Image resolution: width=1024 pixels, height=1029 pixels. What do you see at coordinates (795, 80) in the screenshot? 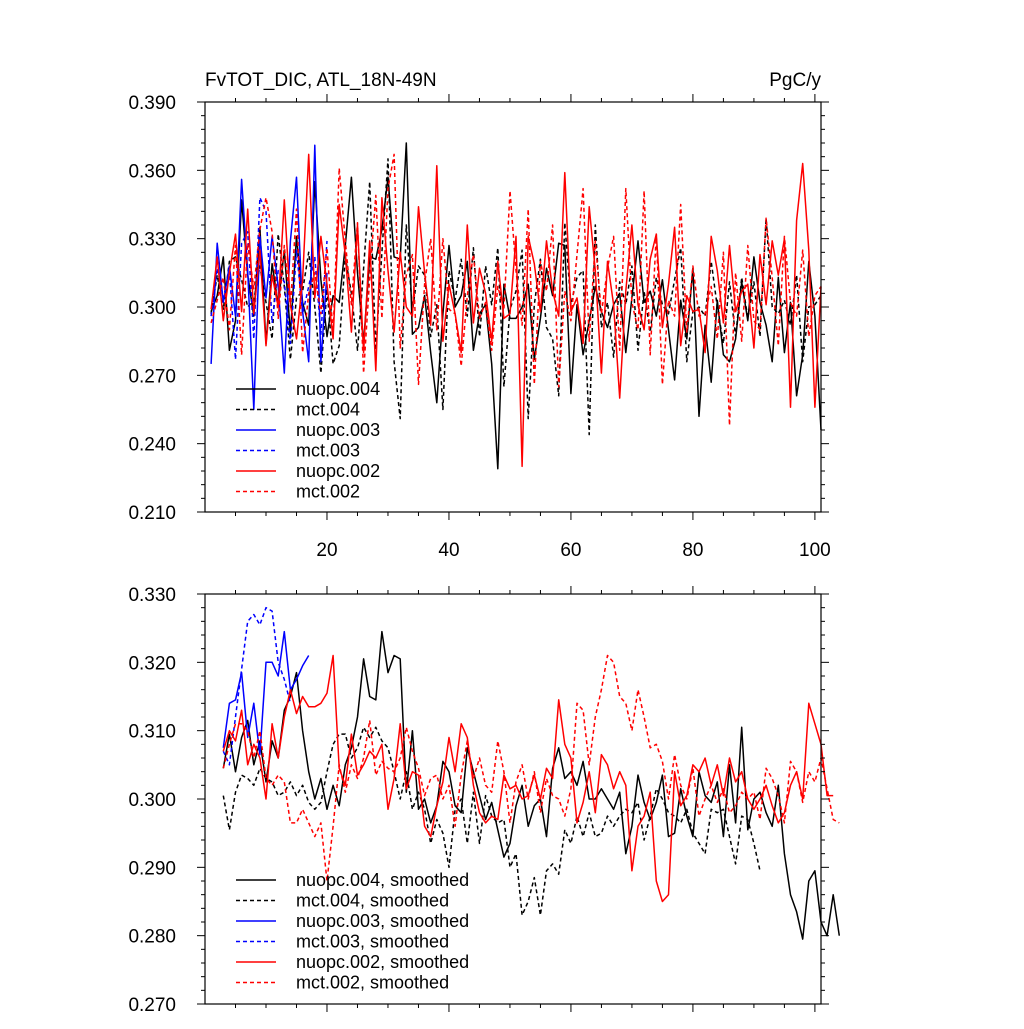
I see `units-label: PgC/y` at bounding box center [795, 80].